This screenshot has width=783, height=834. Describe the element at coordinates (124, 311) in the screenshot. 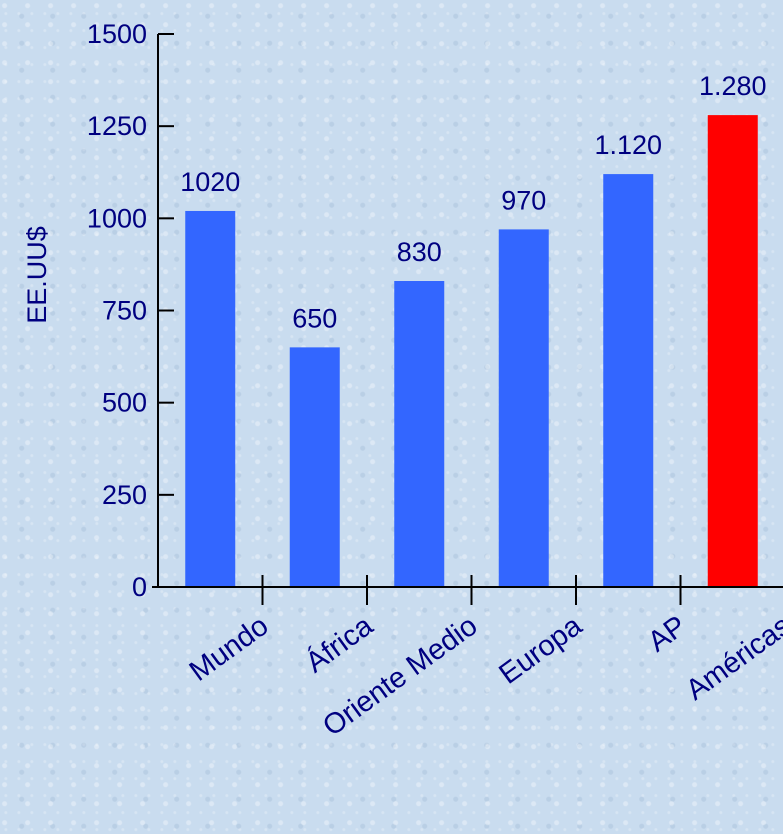

I see `y-tick-label: 750` at that location.